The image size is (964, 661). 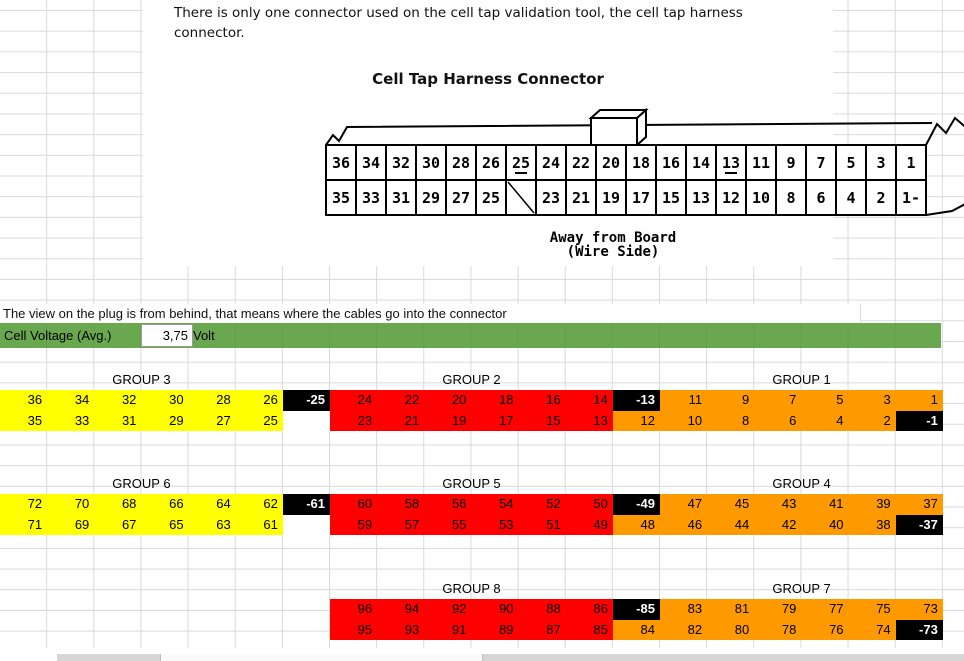 What do you see at coordinates (495, 400) in the screenshot?
I see `table-cell: 18` at bounding box center [495, 400].